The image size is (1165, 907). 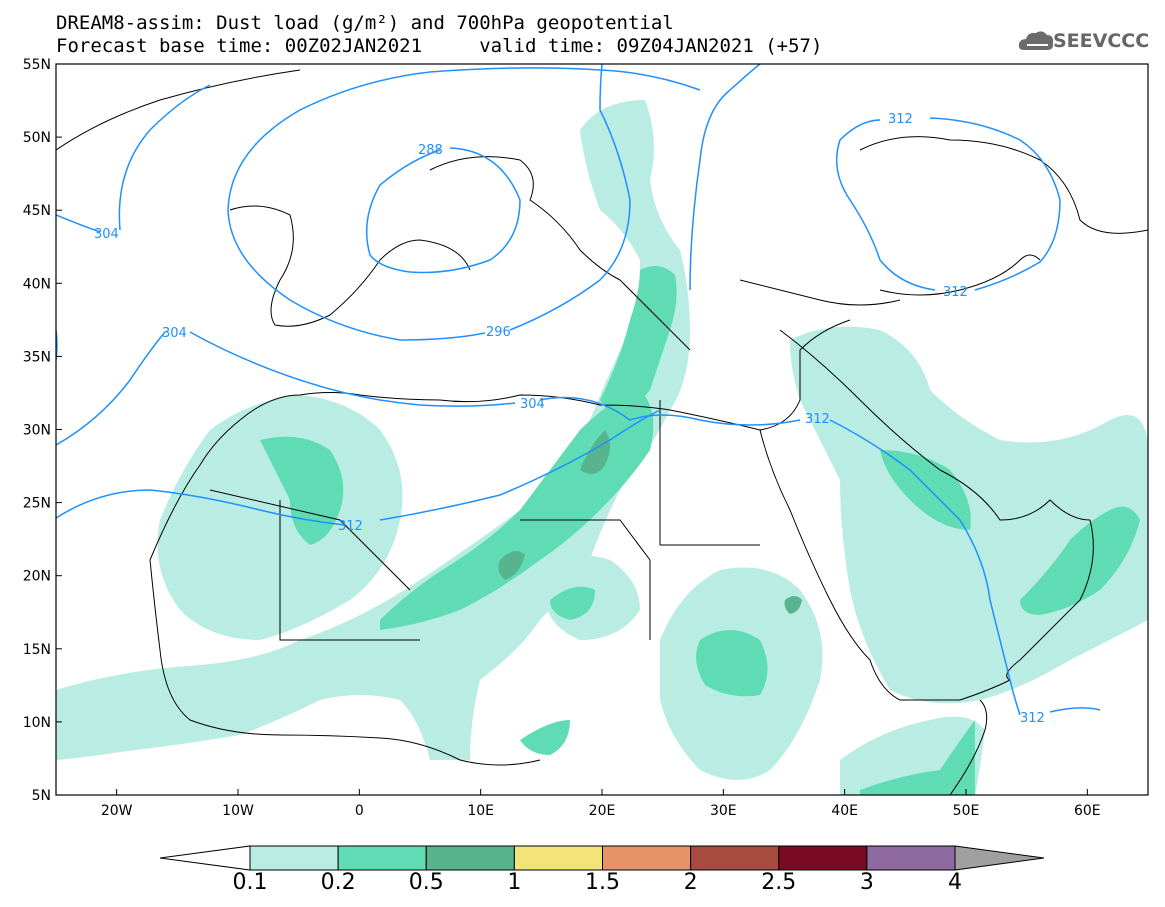 I want to click on lat-tick-label: 25N, so click(x=37, y=504).